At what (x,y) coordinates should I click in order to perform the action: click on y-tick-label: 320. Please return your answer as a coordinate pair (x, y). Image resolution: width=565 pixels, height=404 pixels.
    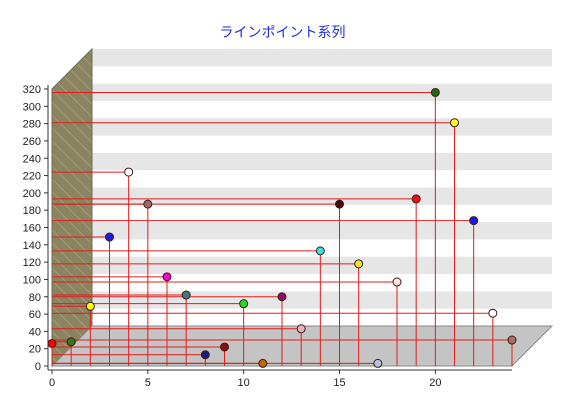
    Looking at the image, I should click on (32, 90).